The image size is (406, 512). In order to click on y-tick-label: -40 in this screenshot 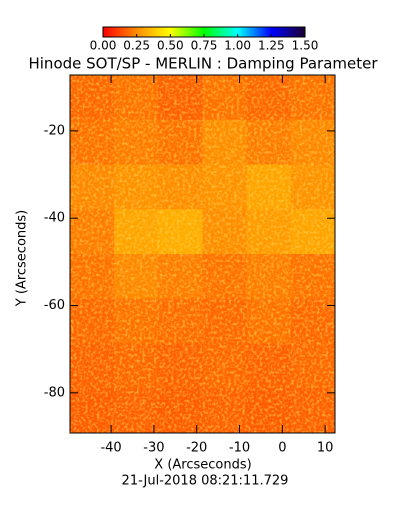, I will do `click(54, 218)`.